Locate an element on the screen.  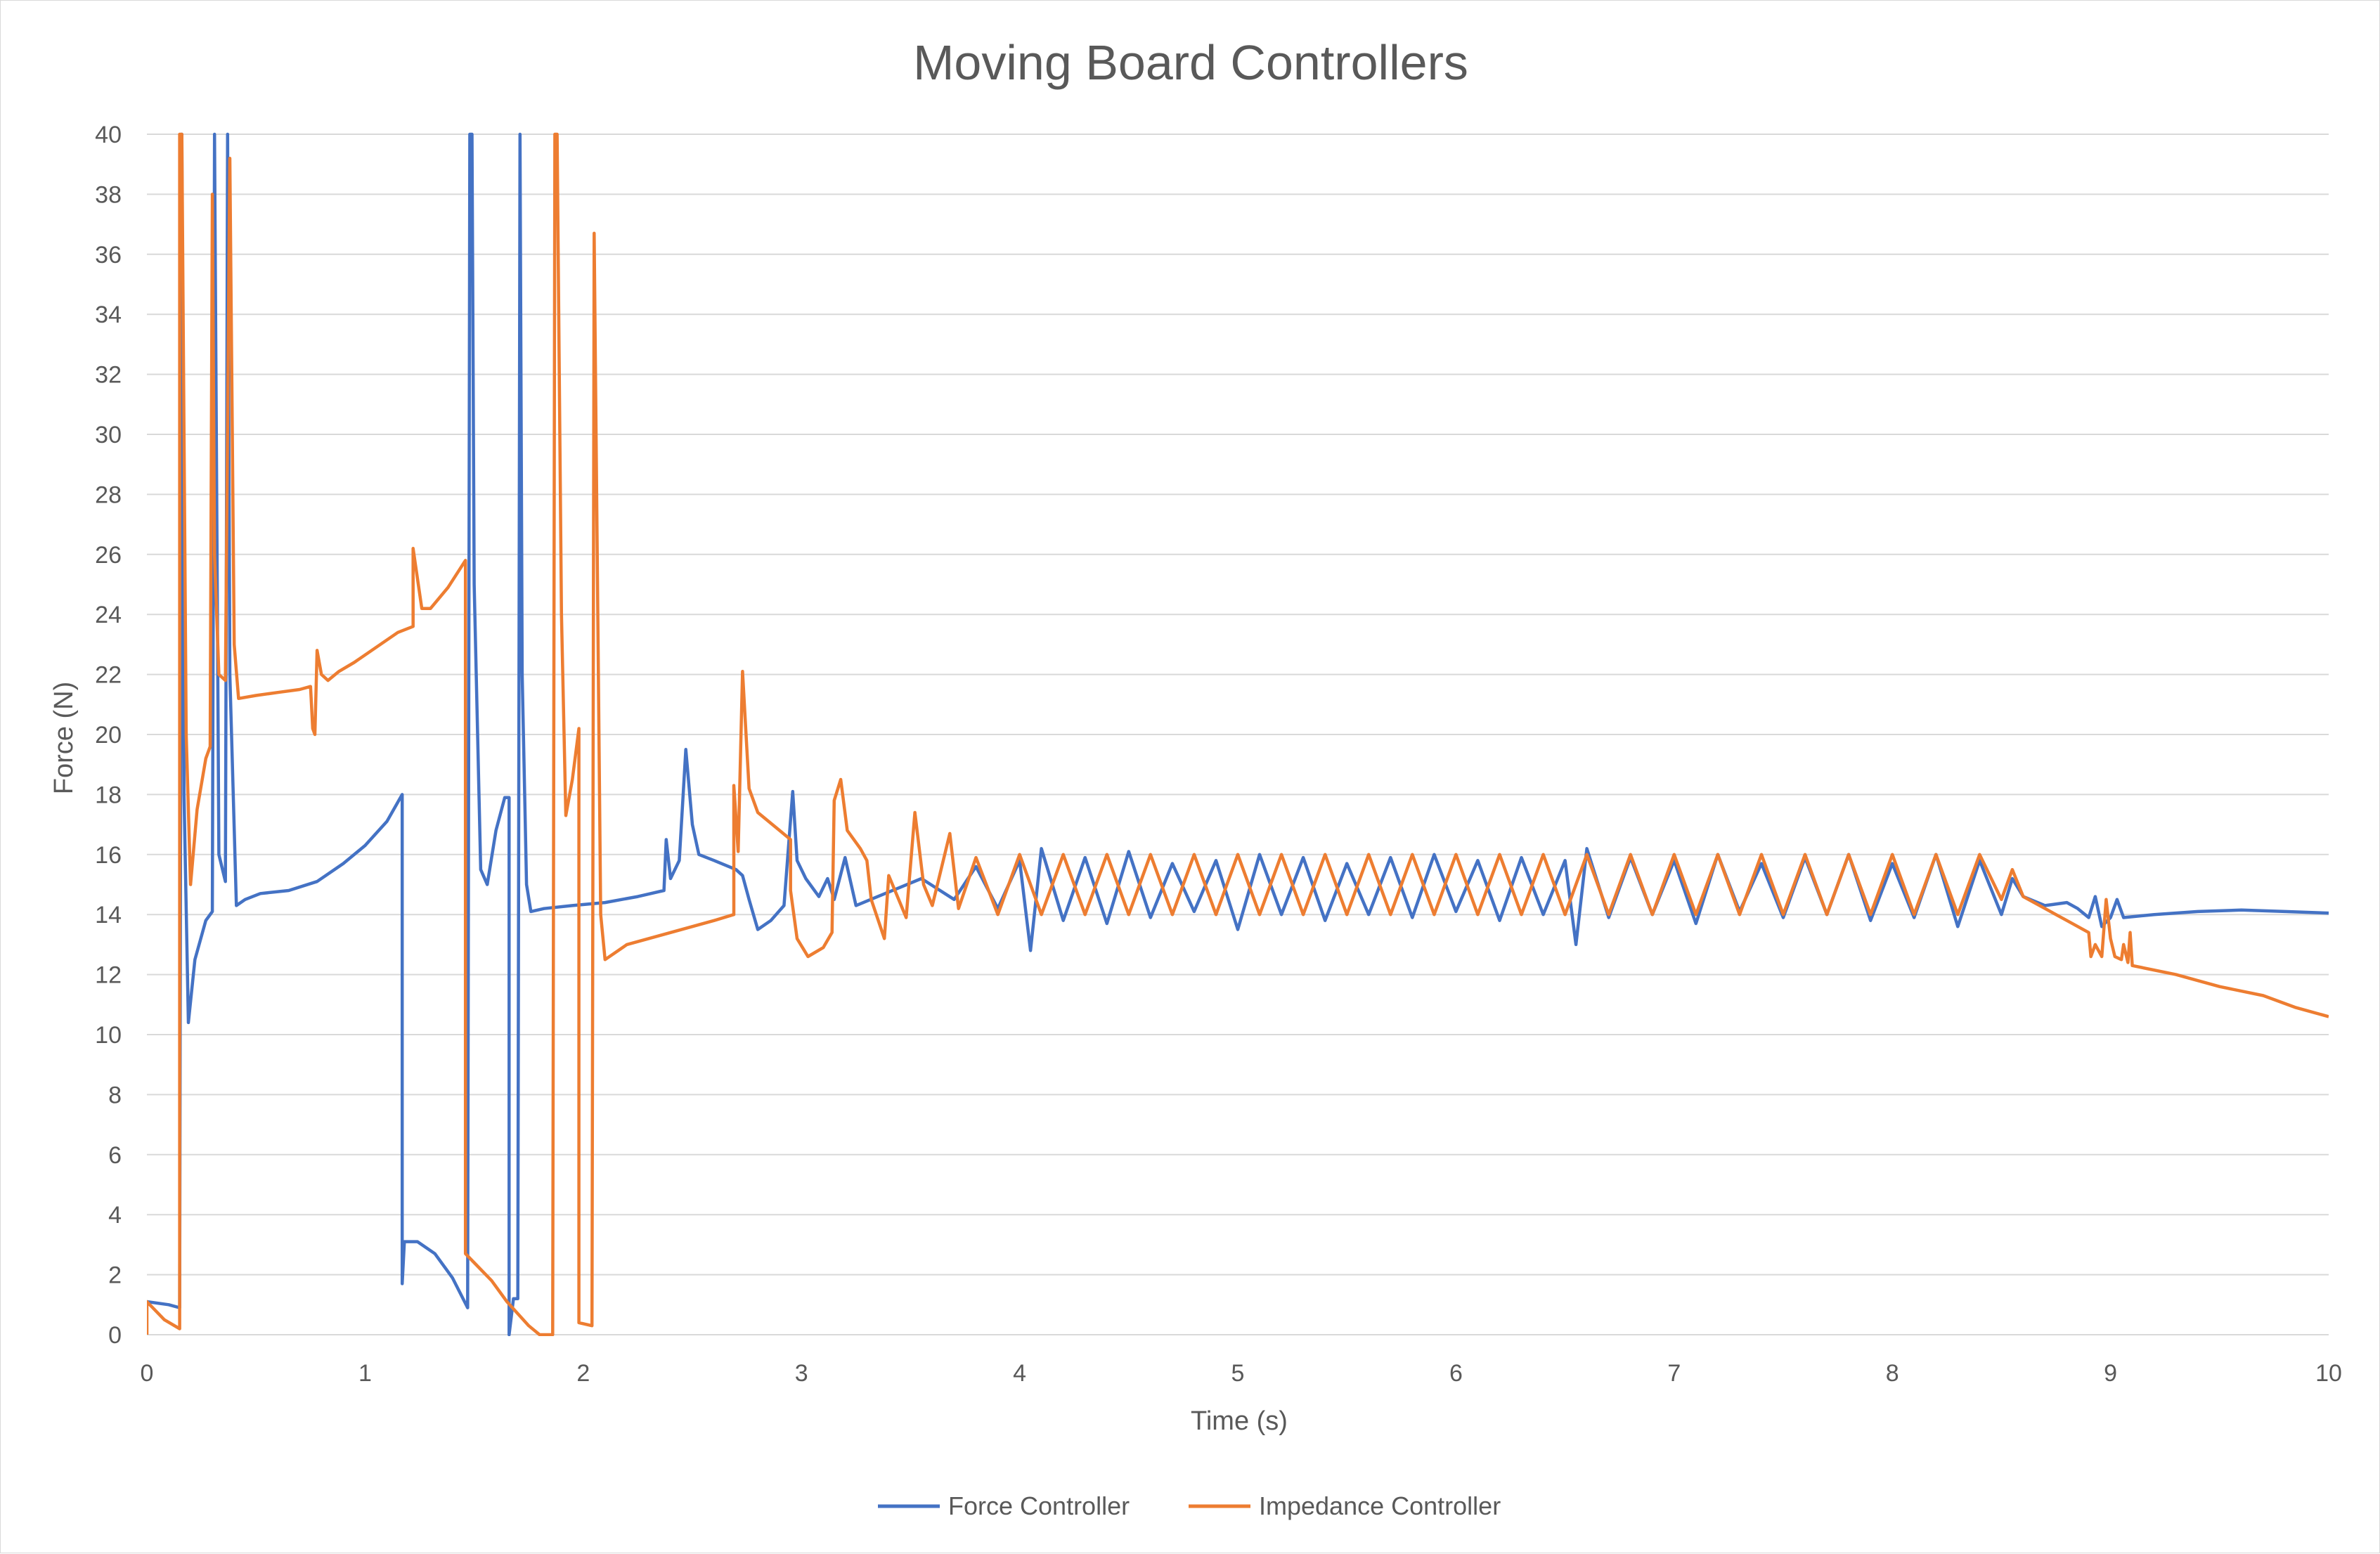
y-tick-label: 32 is located at coordinates (109, 375).